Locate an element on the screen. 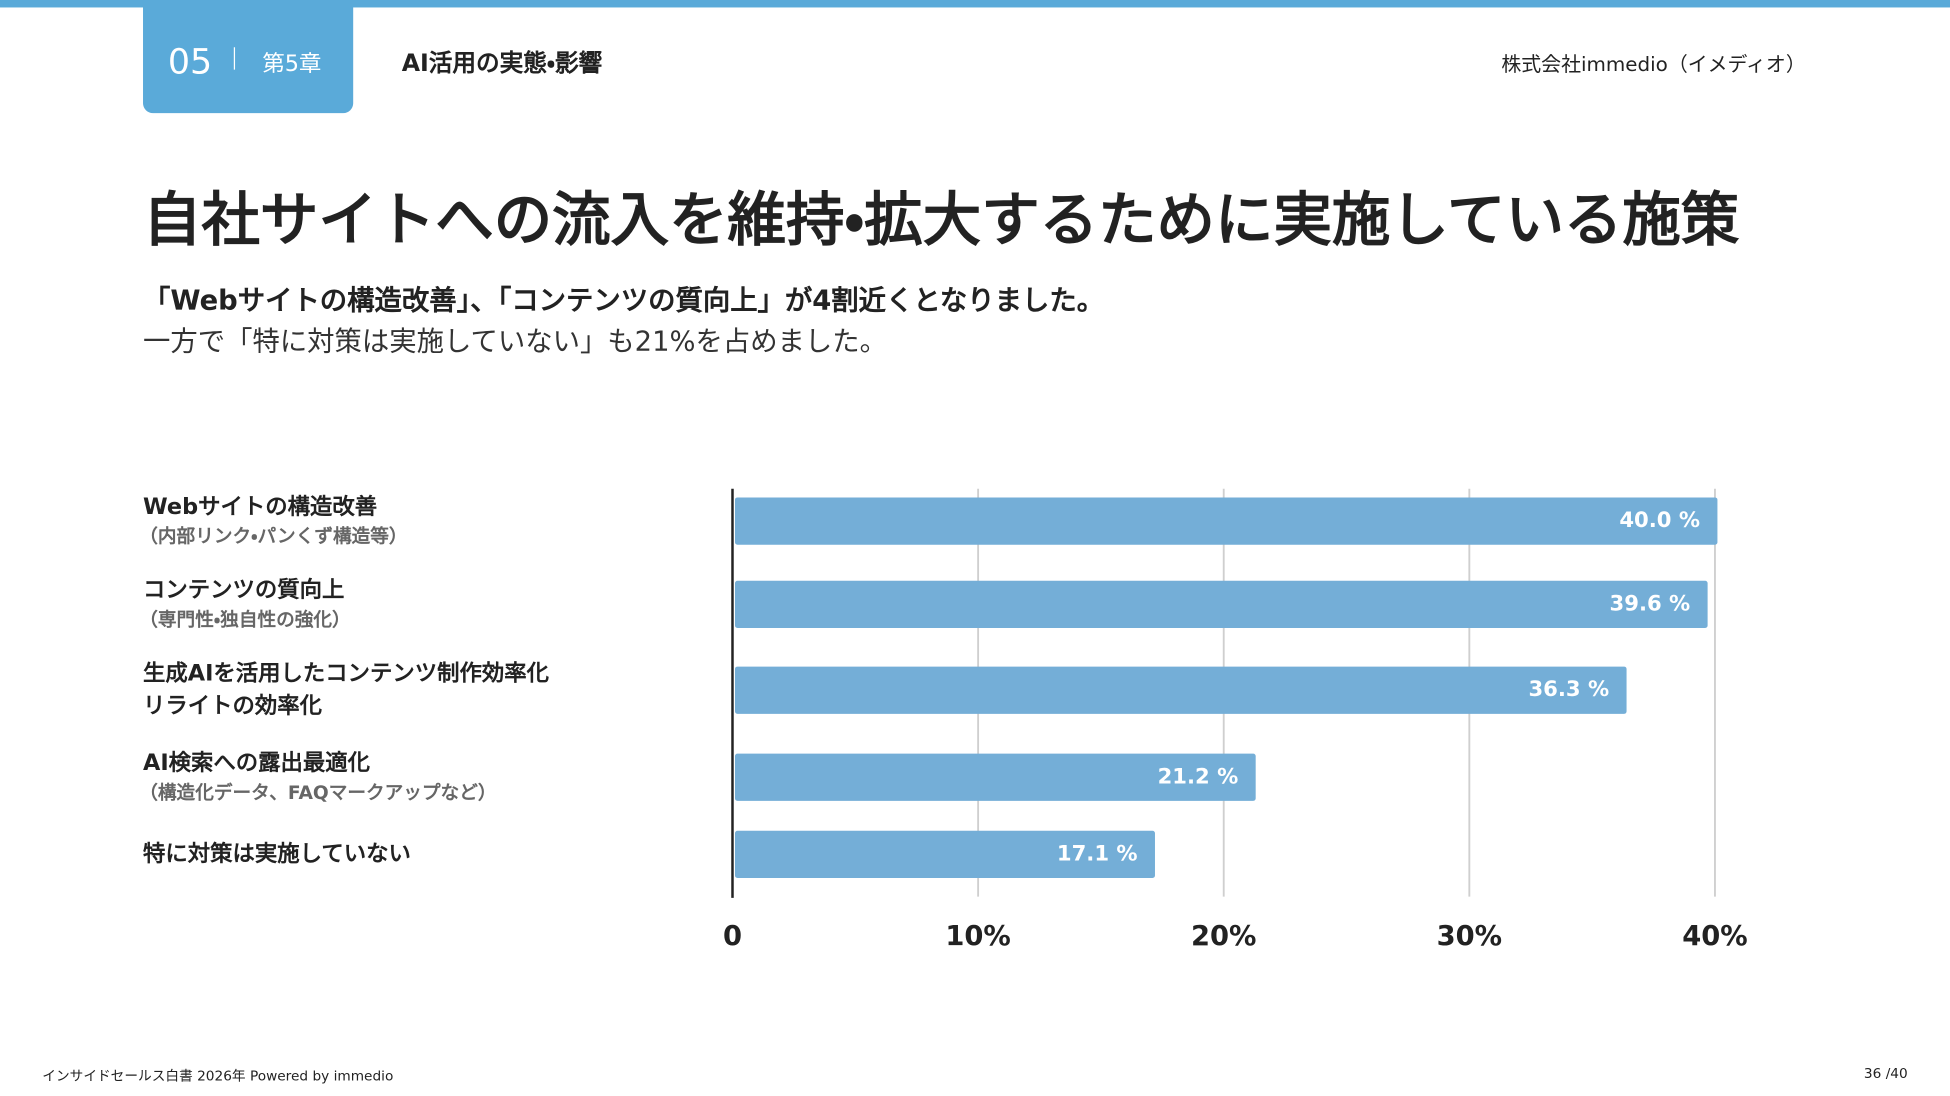 The width and height of the screenshot is (1950, 1096). x-tick-label: 0 is located at coordinates (732, 936).